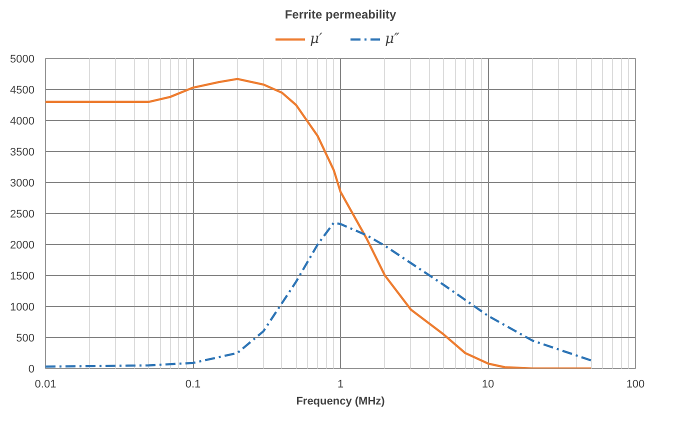 This screenshot has width=688, height=425. I want to click on x-tick-label: 10, so click(488, 384).